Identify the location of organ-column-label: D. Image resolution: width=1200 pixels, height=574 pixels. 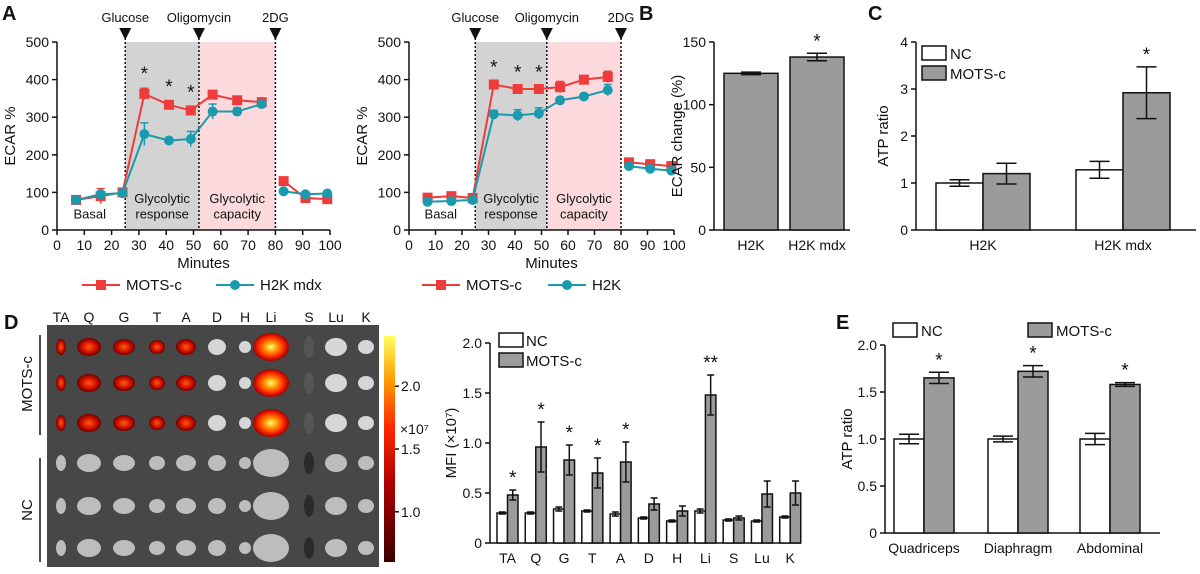
(217, 317).